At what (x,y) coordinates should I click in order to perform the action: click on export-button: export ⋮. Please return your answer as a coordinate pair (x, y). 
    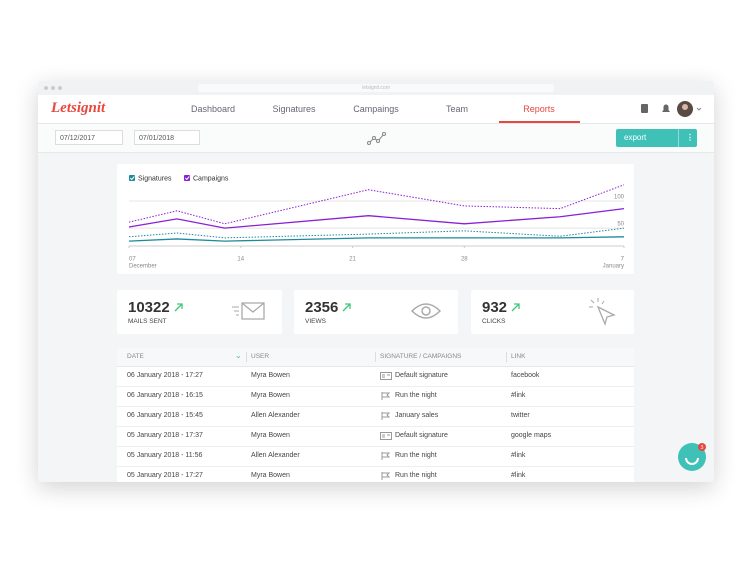
    Looking at the image, I should click on (656, 138).